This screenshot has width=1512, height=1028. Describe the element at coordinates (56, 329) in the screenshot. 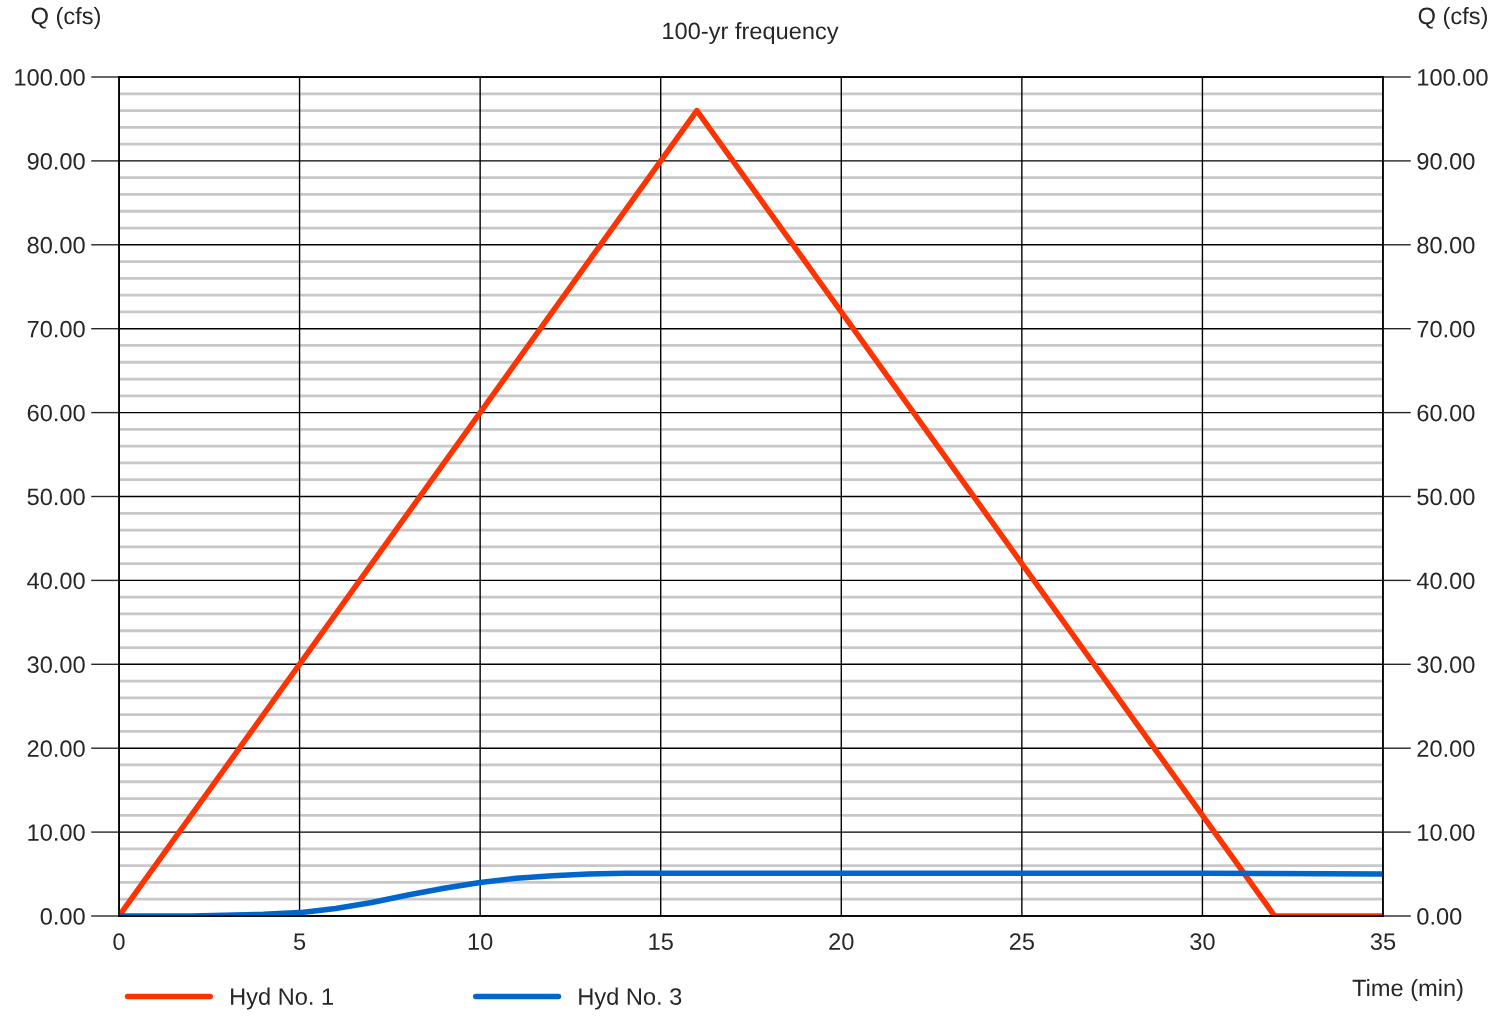

I see `y-tick-label: 70.00` at that location.